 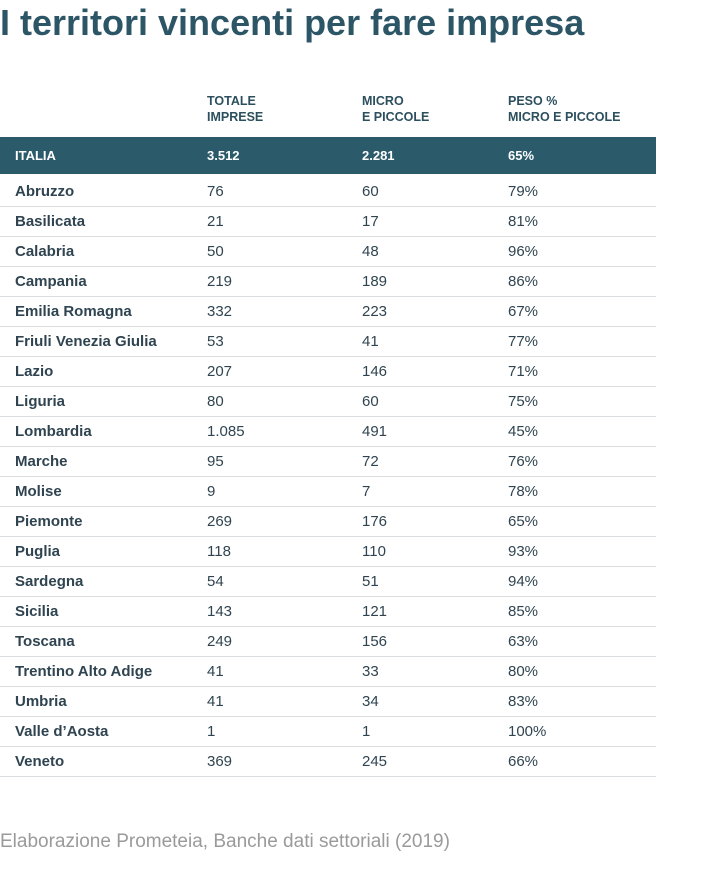 What do you see at coordinates (328, 762) in the screenshot?
I see `table-row: Veneto 369 245 66%` at bounding box center [328, 762].